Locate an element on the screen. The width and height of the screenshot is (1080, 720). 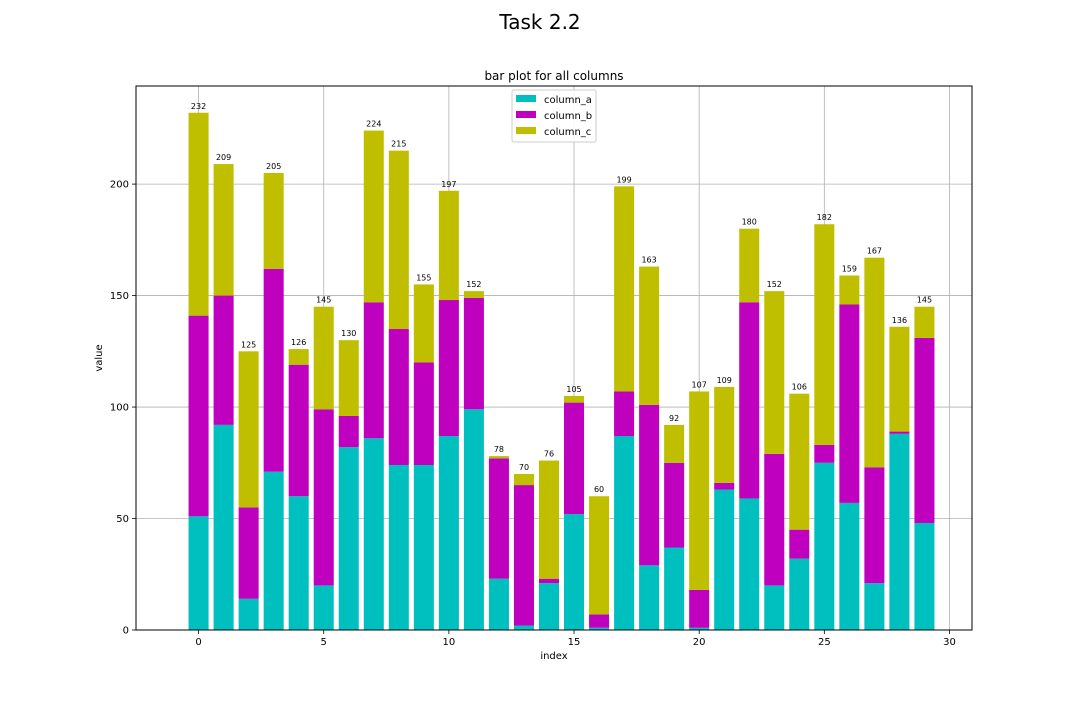
x-tick-label: 30 is located at coordinates (949, 642).